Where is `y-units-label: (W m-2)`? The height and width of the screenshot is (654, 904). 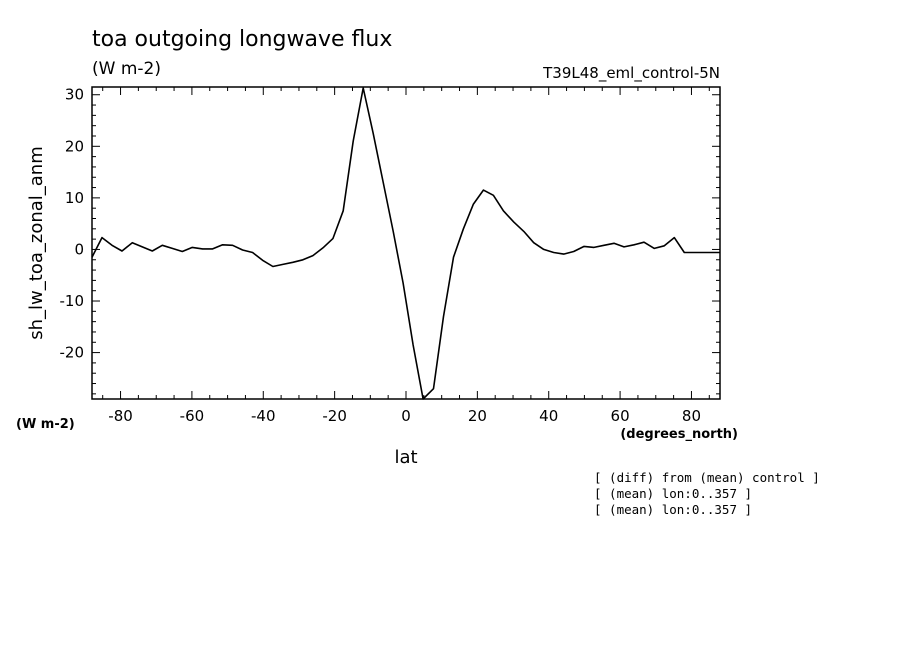 y-units-label: (W m-2) is located at coordinates (45, 424).